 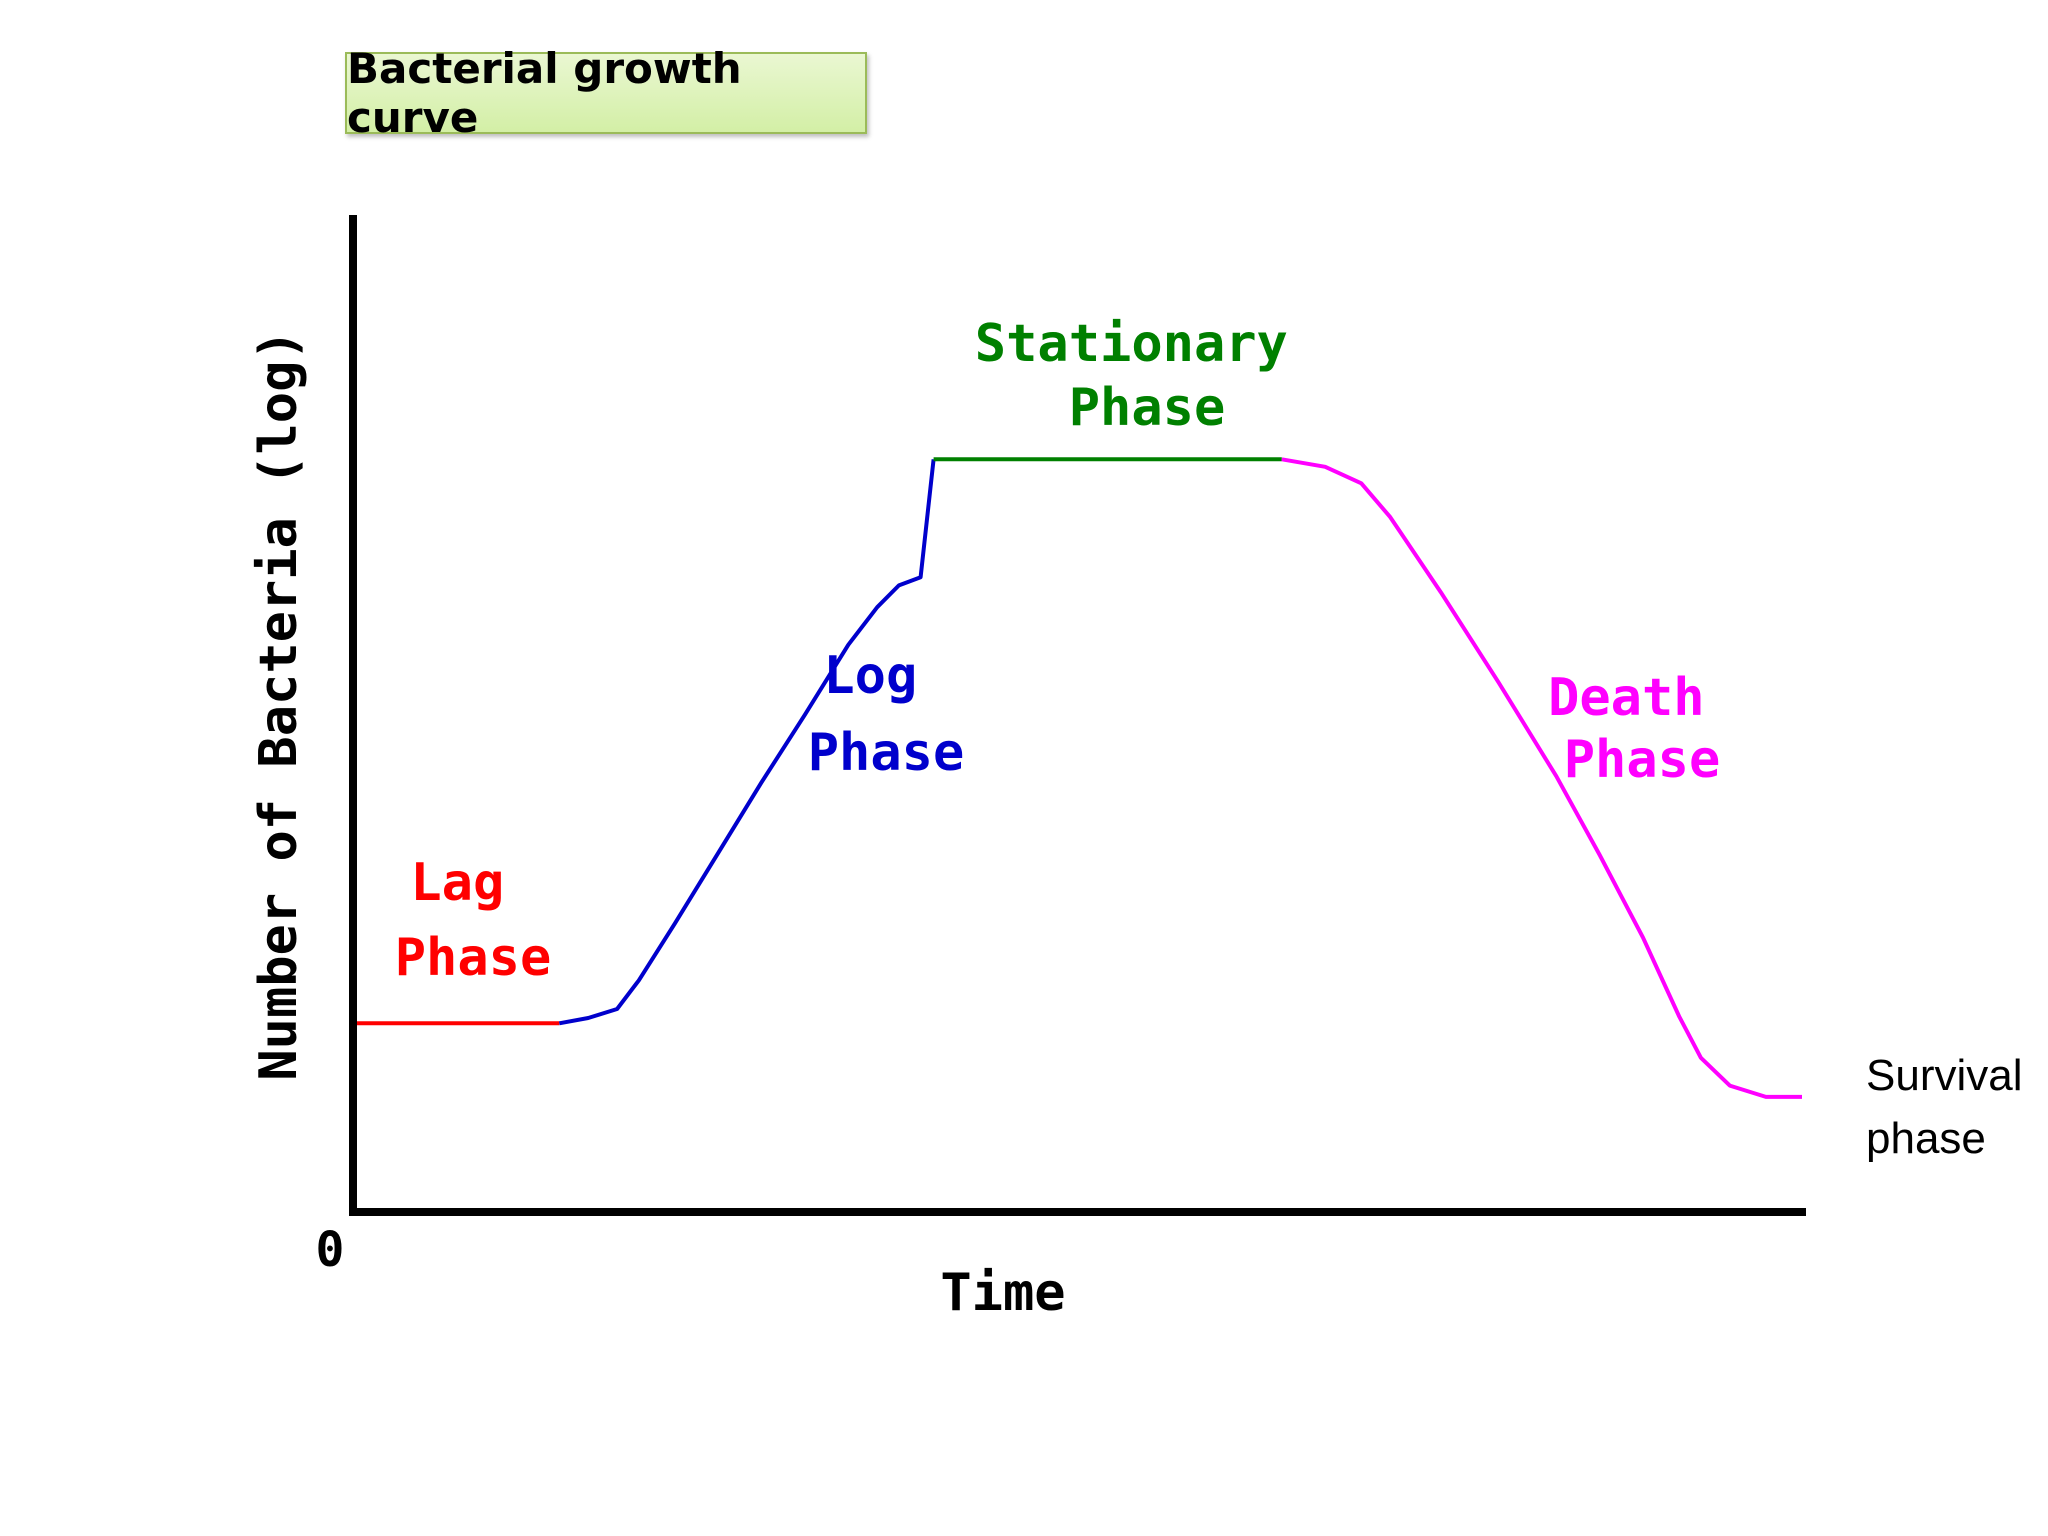 I want to click on death-phase-label: Death Phase, so click(x=1642, y=729).